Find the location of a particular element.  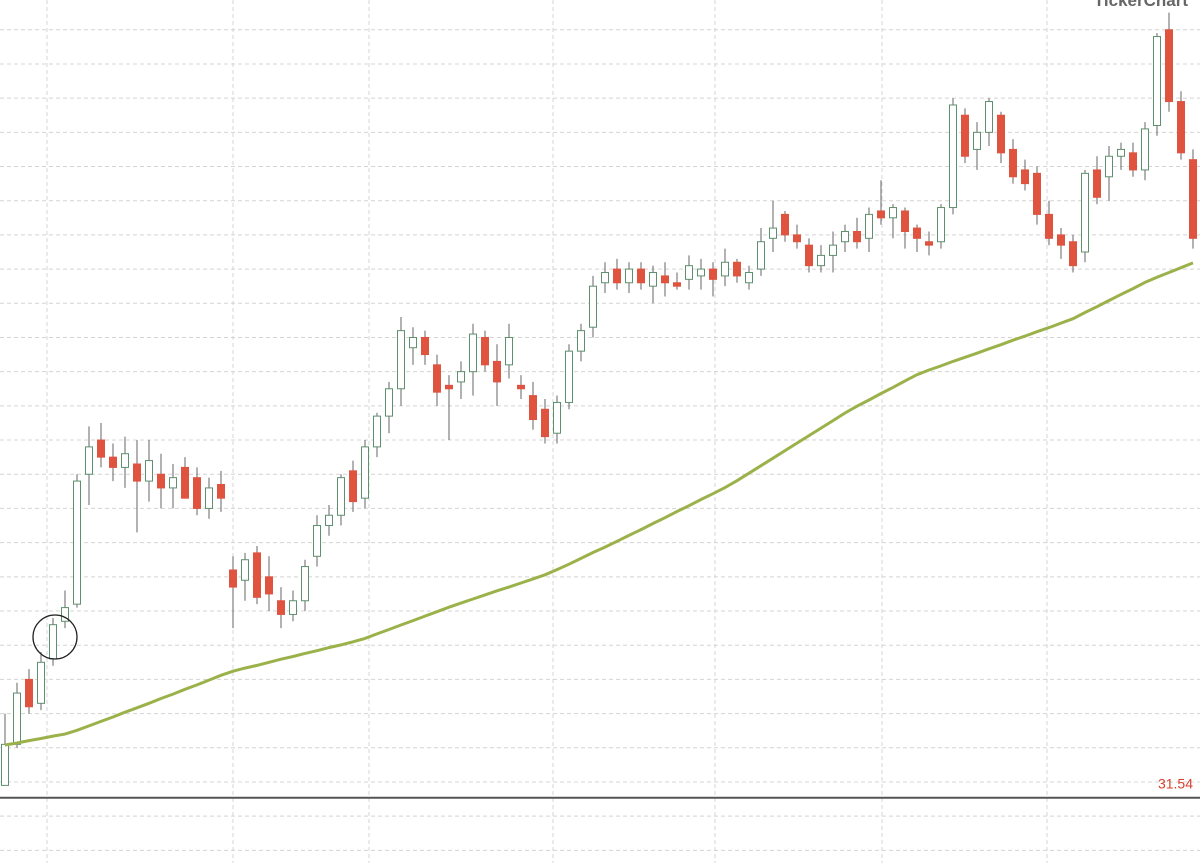

annotation-circle is located at coordinates (55, 637).